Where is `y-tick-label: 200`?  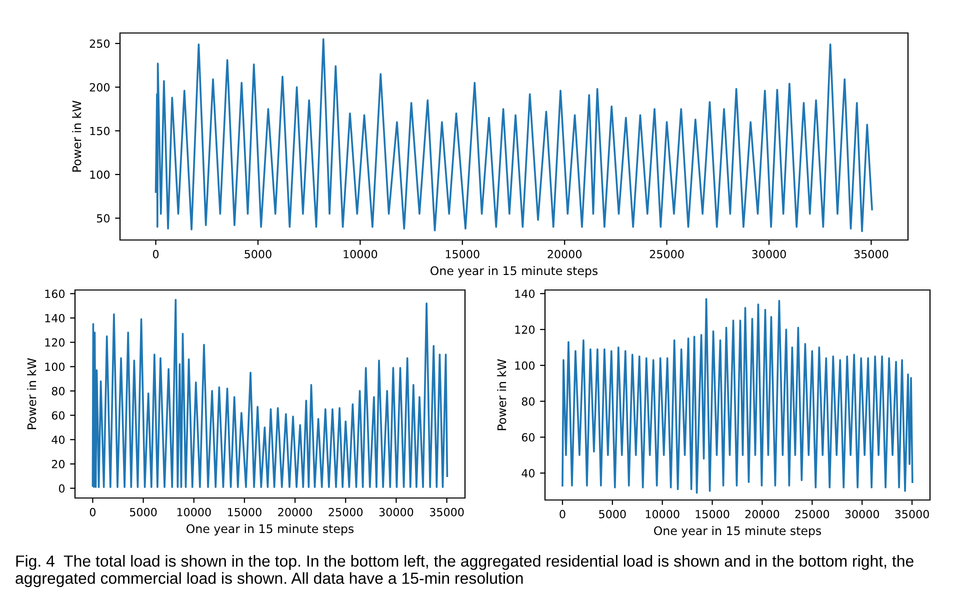 y-tick-label: 200 is located at coordinates (100, 87).